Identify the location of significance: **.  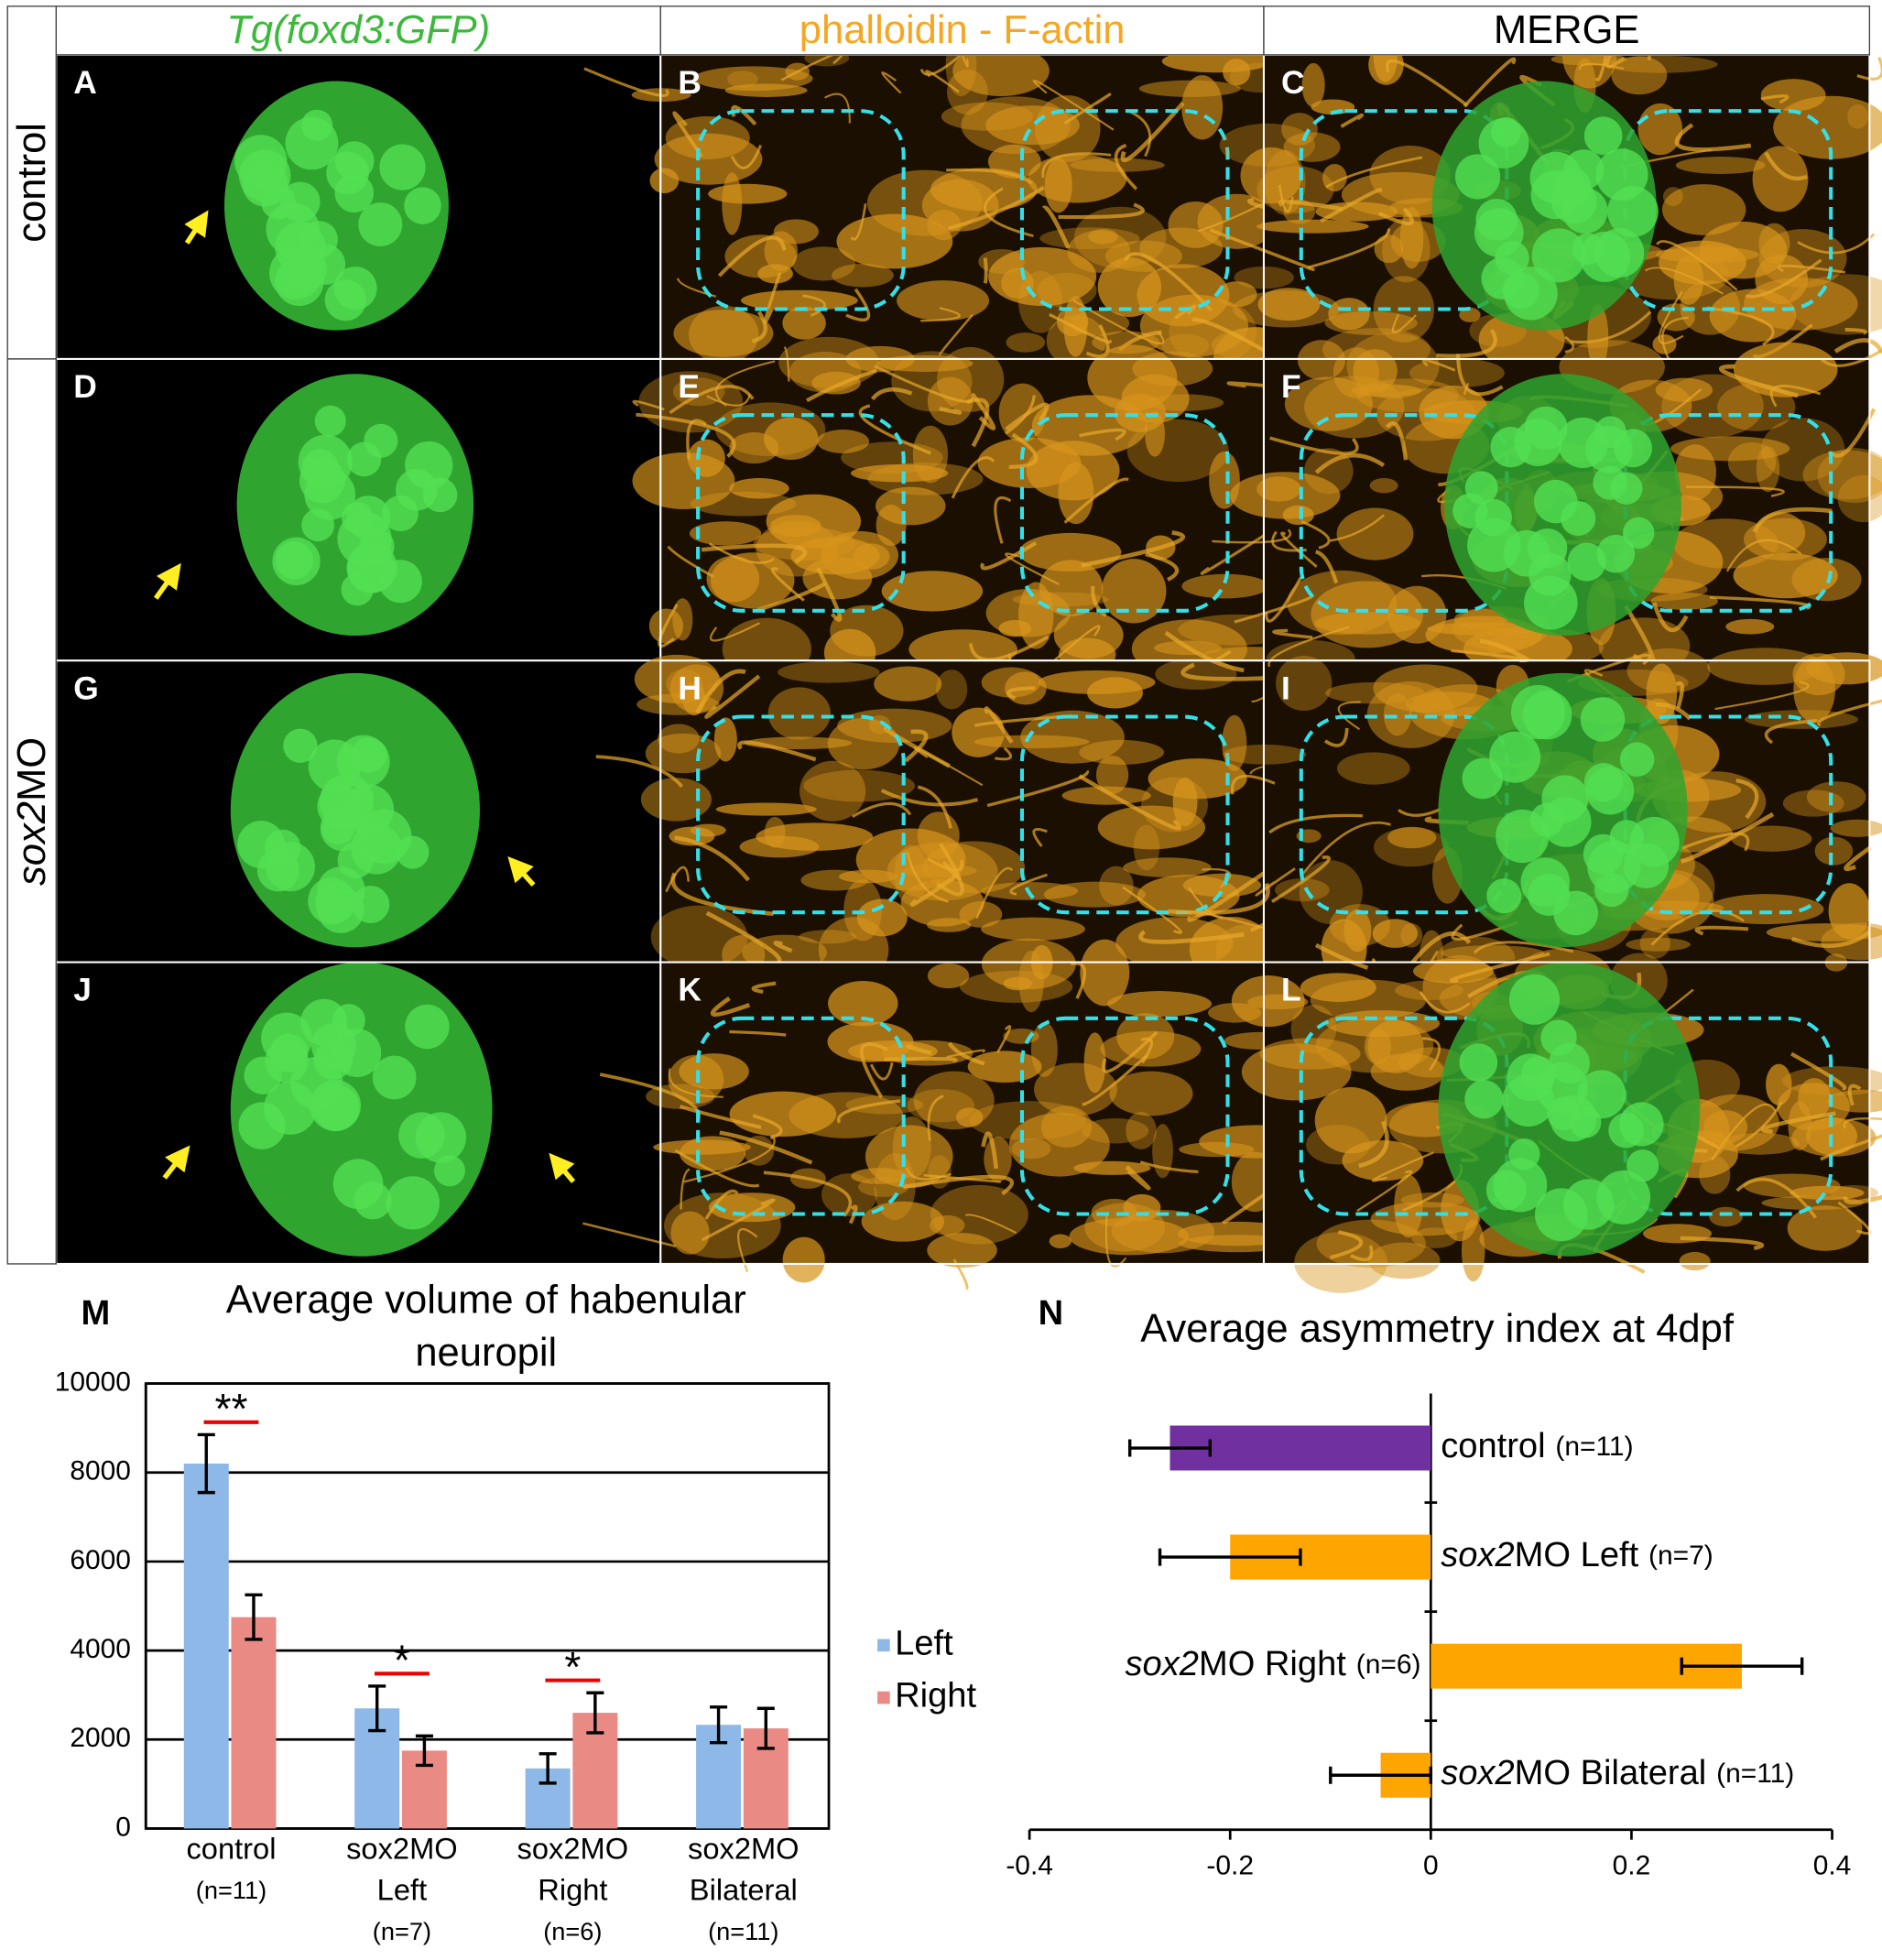
(230, 1408).